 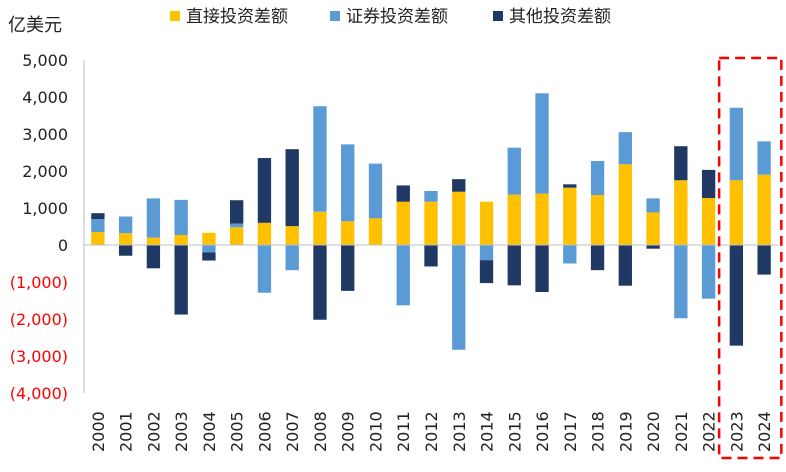 What do you see at coordinates (542, 268) in the screenshot?
I see `bar-2-2016` at bounding box center [542, 268].